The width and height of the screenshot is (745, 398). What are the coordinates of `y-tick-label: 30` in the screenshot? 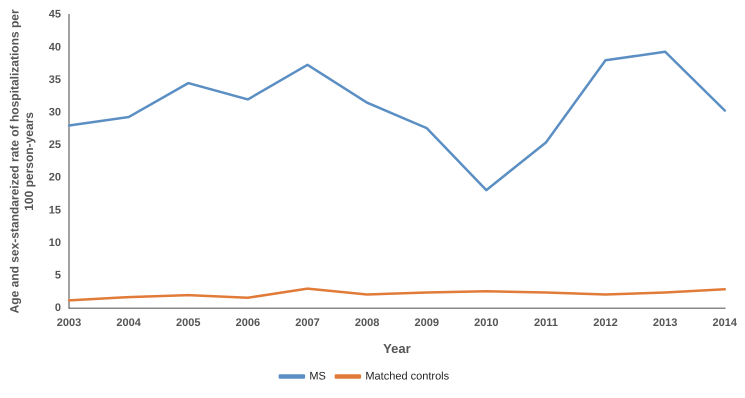 It's located at (55, 112).